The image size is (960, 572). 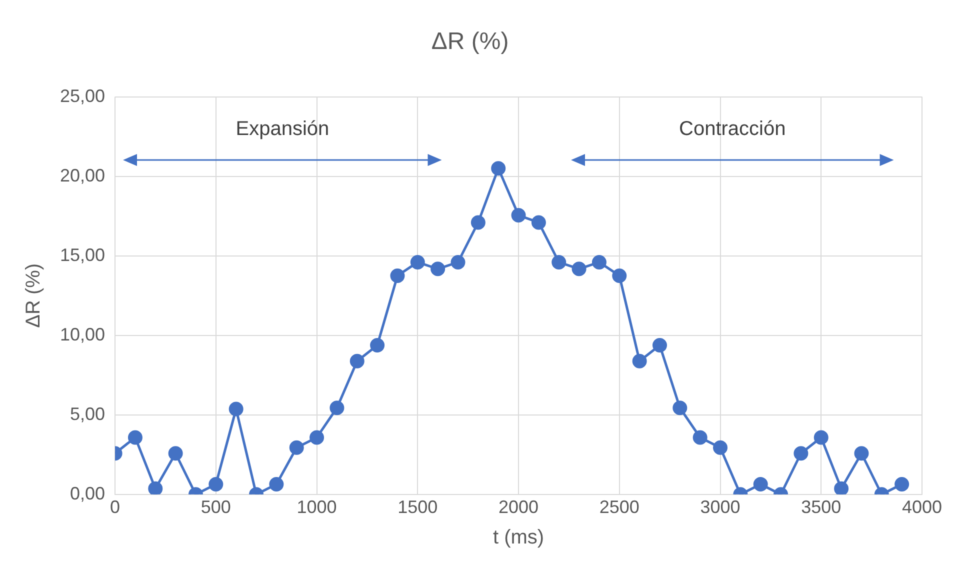 I want to click on y-axis-title: ΔR (%), so click(x=33, y=295).